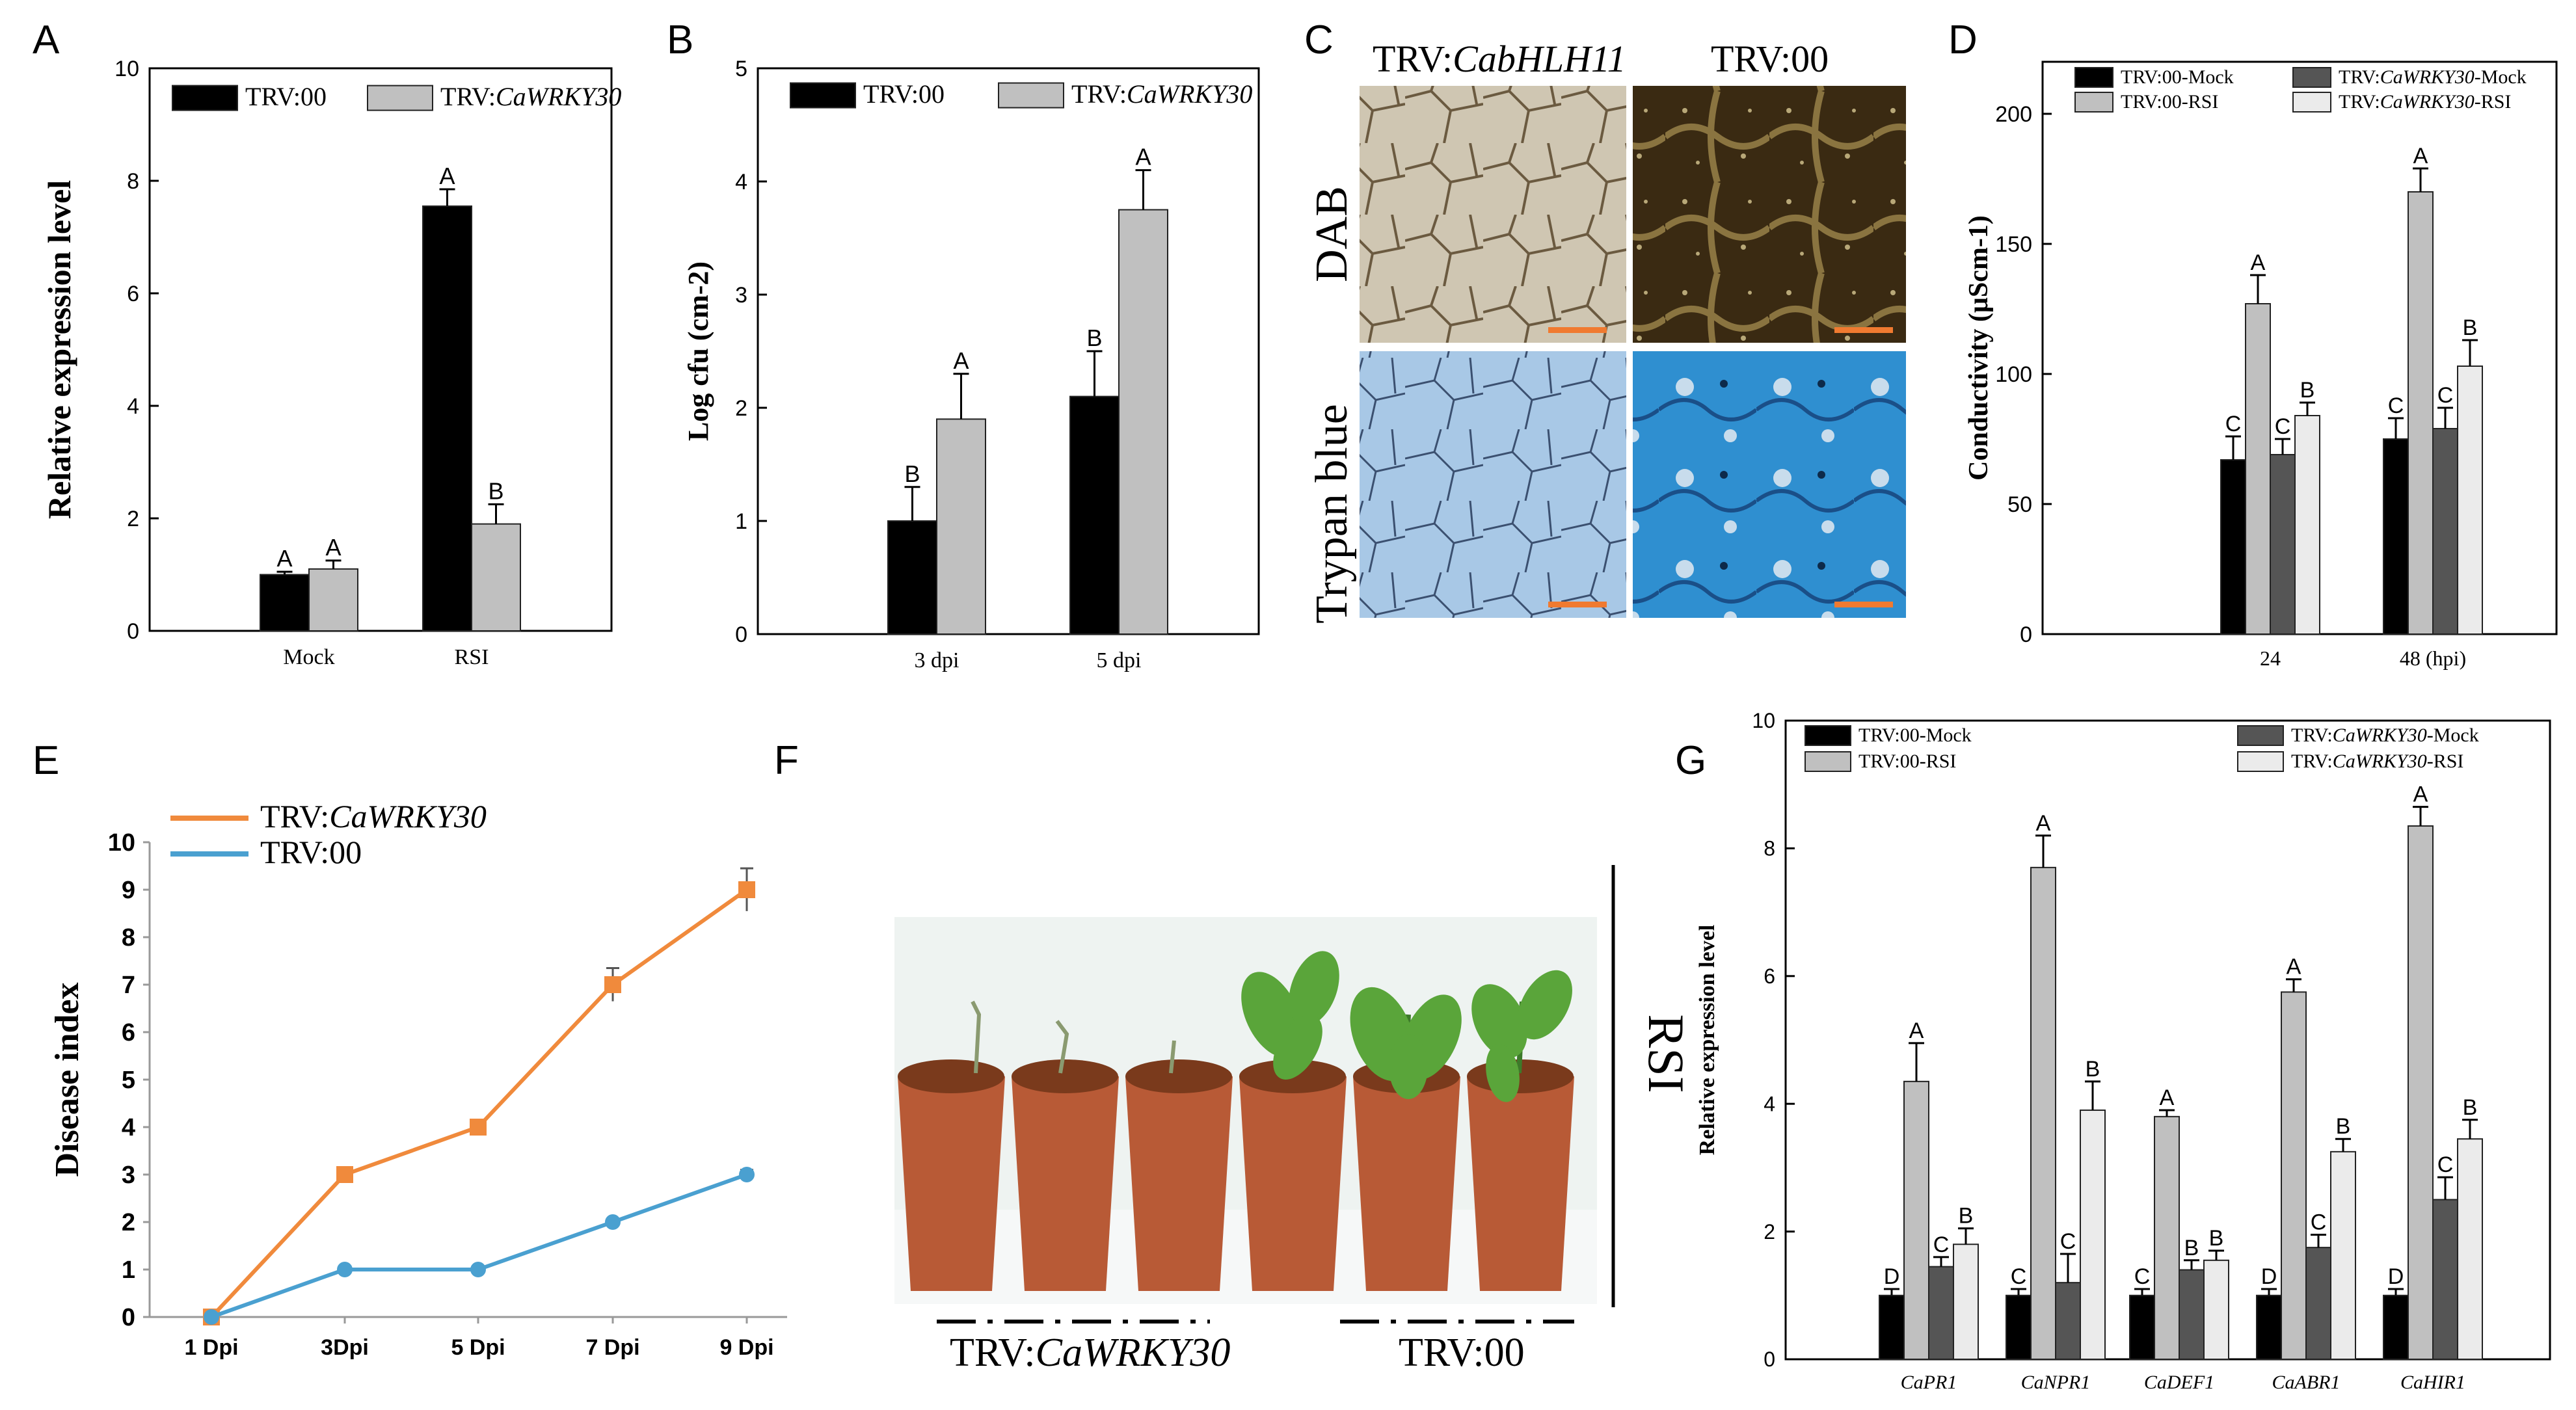 Image resolution: width=2576 pixels, height=1410 pixels. Describe the element at coordinates (1293, 1183) in the screenshot. I see `pot` at that location.